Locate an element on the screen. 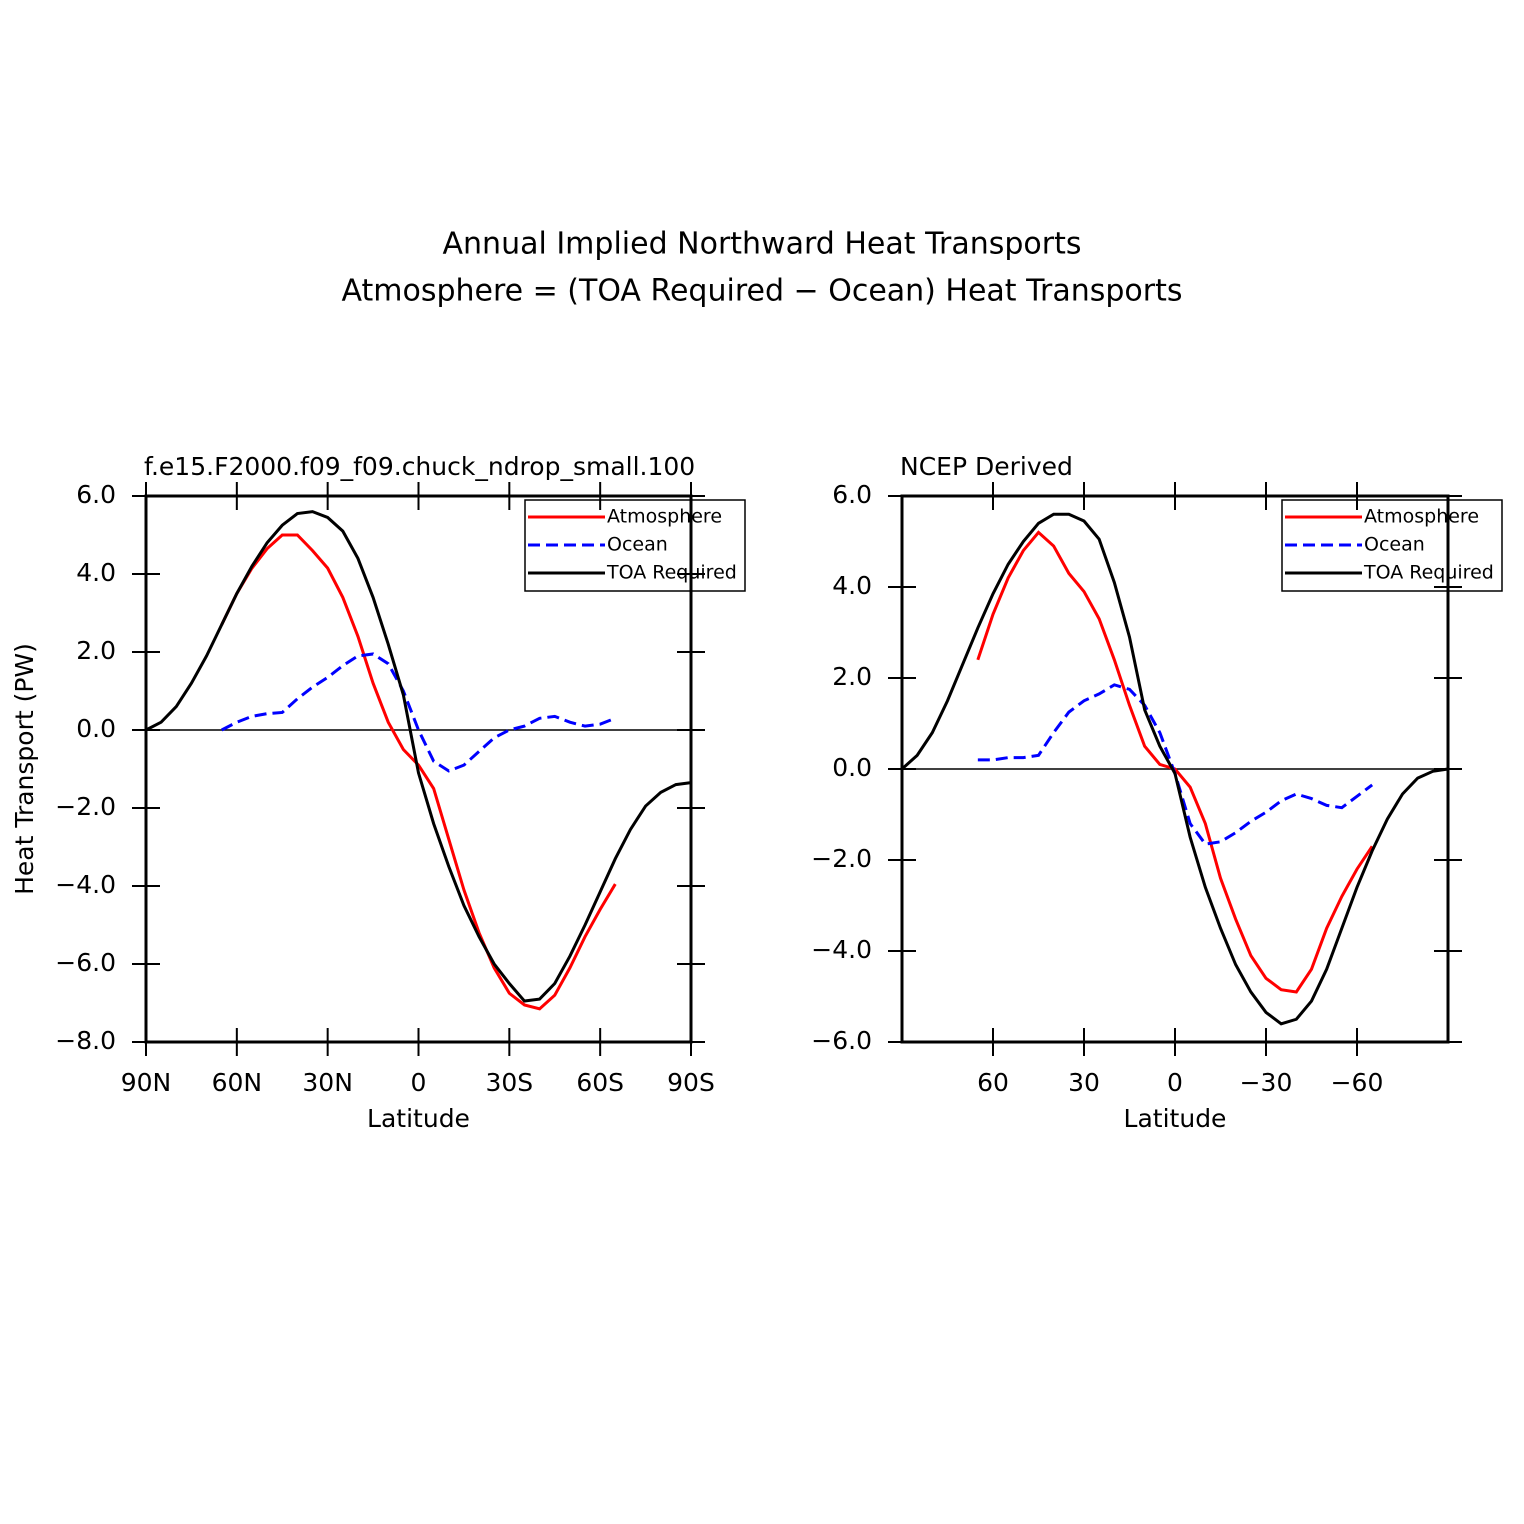 The image size is (1524, 1524). x-tick-label: 60S is located at coordinates (600, 1082).